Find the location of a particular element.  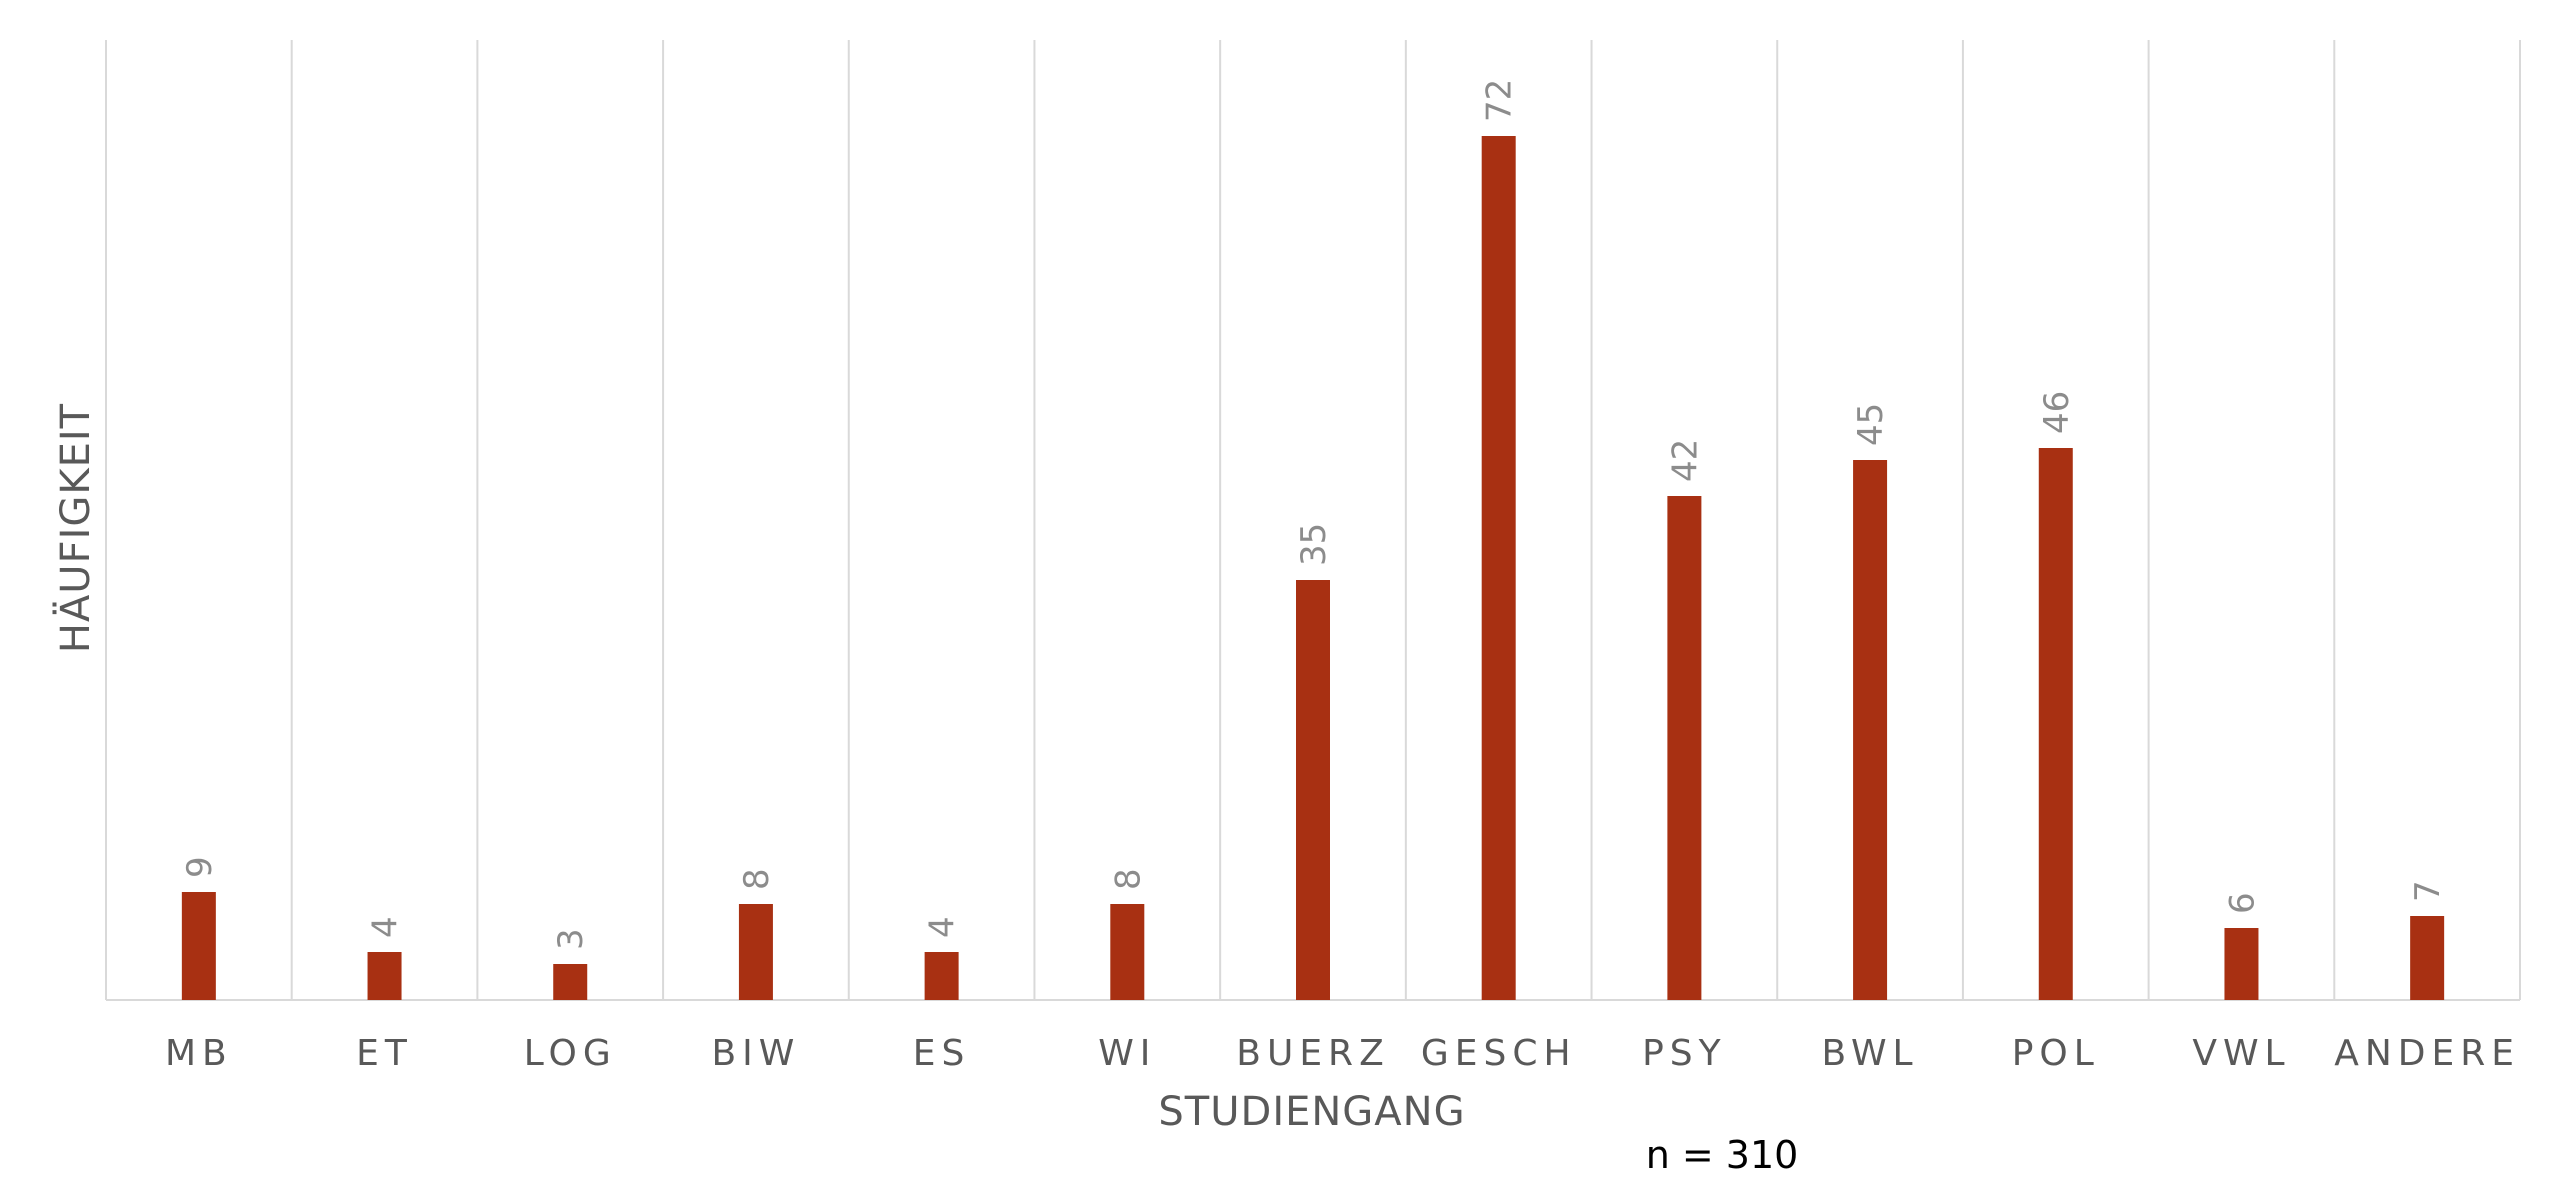

bar-et is located at coordinates (384, 976).